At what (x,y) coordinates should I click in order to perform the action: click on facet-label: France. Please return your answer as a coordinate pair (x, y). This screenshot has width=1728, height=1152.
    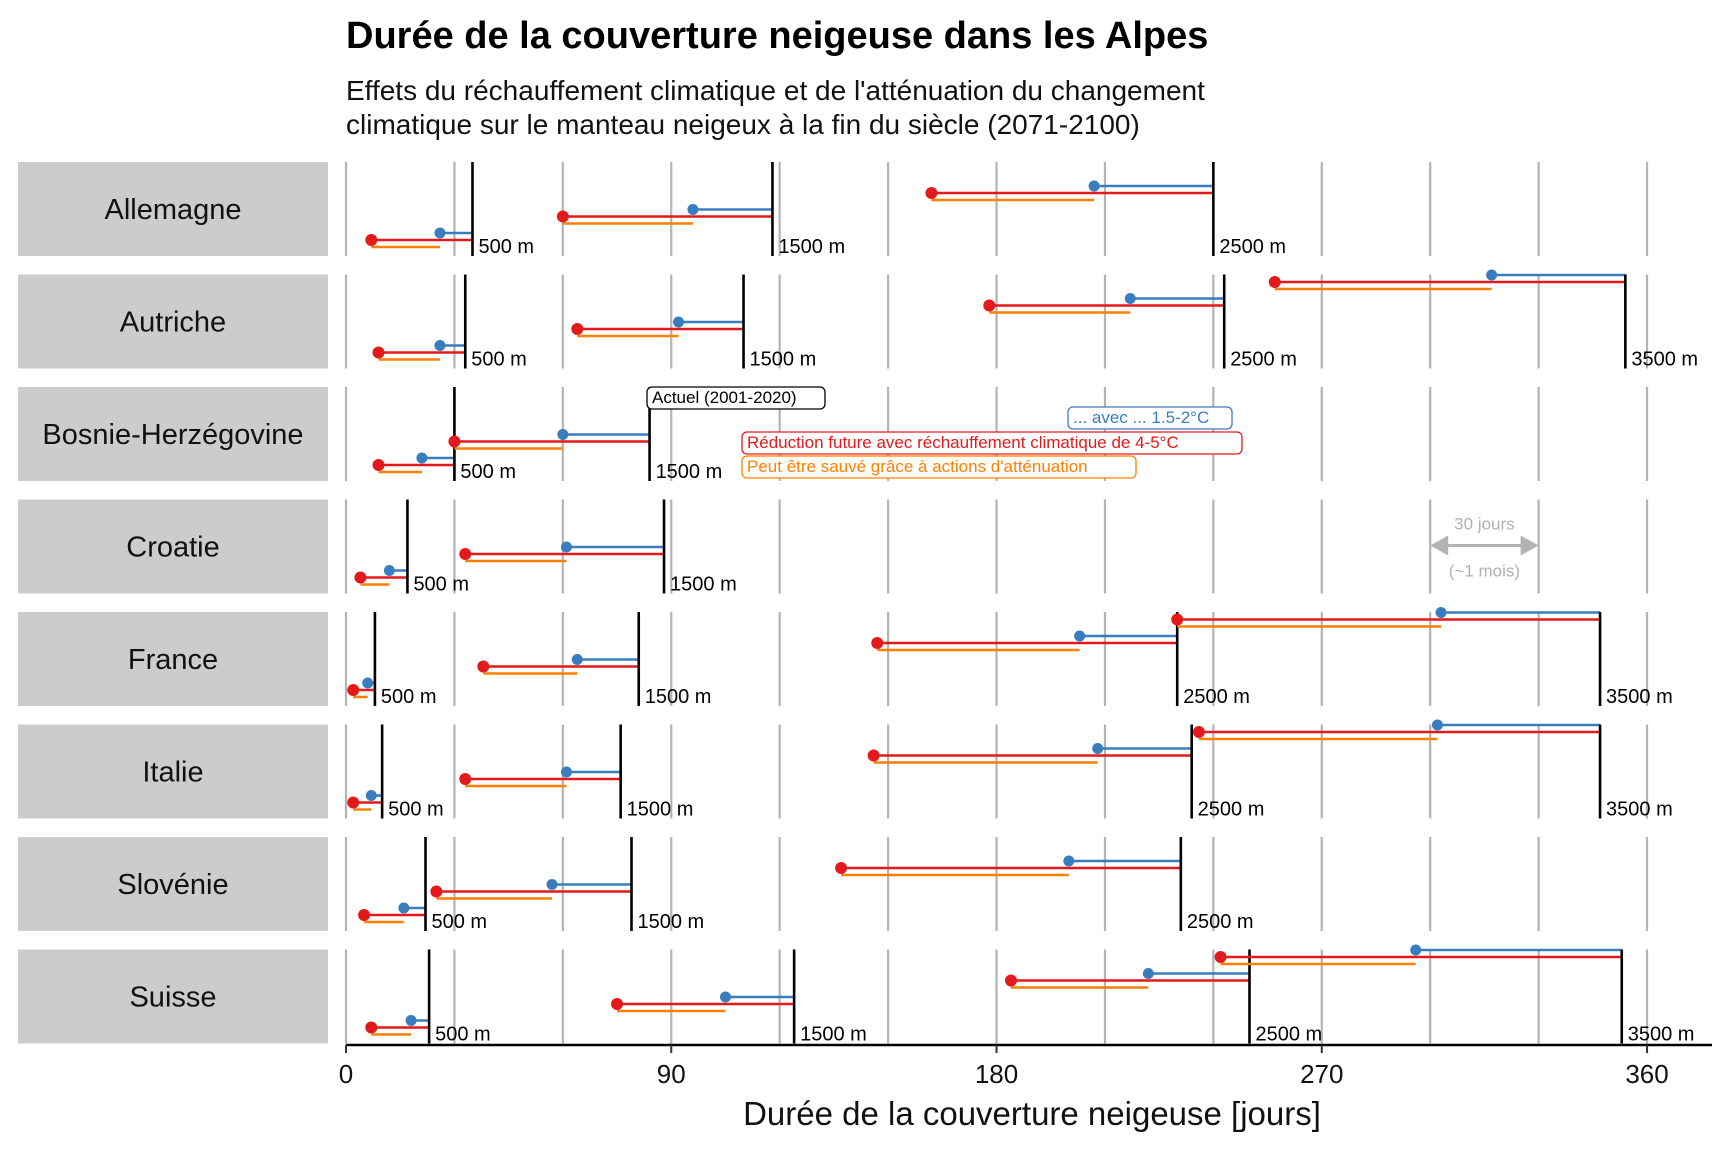
    Looking at the image, I should click on (173, 660).